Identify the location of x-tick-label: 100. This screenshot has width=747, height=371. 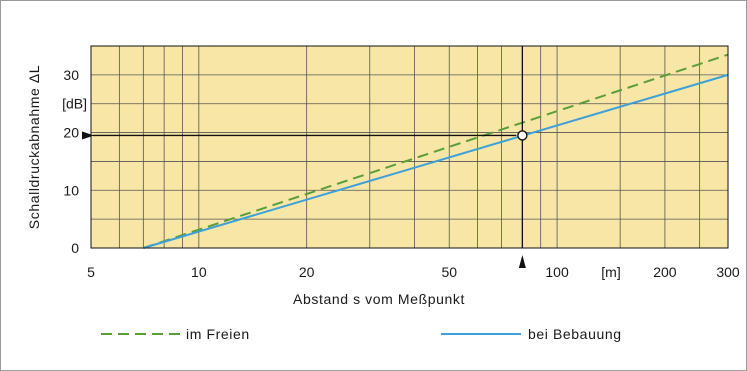
(557, 272).